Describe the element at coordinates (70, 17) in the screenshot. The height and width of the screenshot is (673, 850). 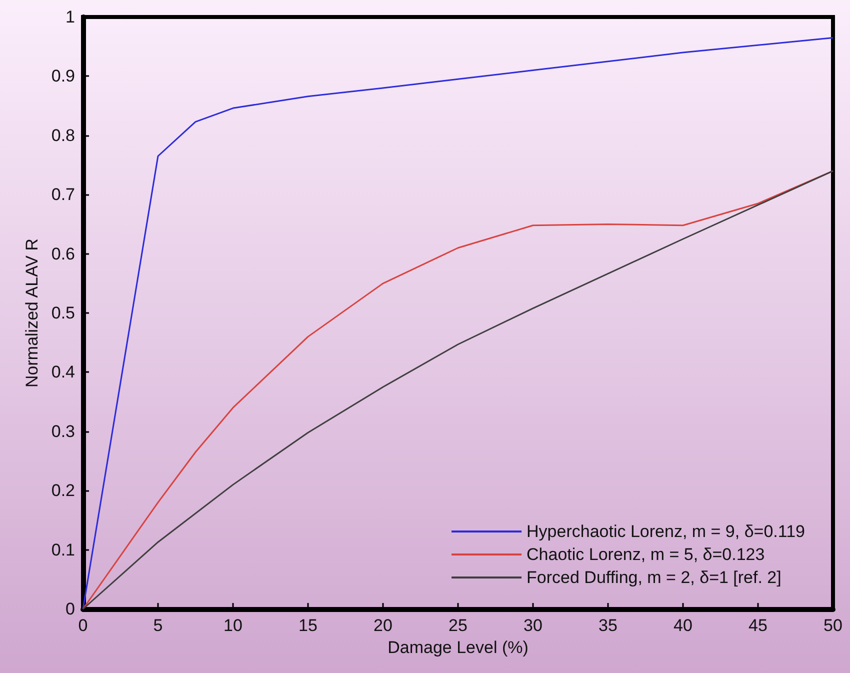
I see `y-tick-label: 1` at that location.